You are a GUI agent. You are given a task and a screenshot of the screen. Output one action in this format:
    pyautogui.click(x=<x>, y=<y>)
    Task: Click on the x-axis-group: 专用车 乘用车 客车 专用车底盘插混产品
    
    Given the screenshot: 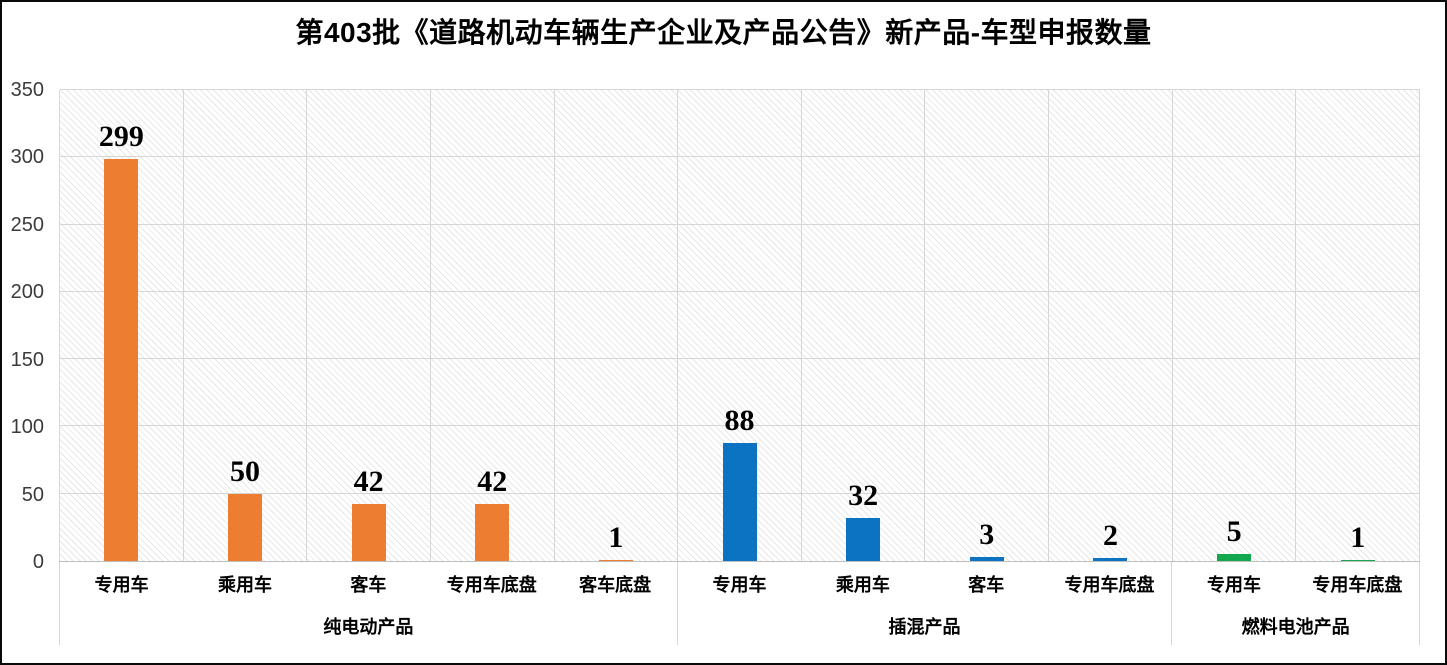 What is the action you would take?
    pyautogui.click(x=925, y=603)
    